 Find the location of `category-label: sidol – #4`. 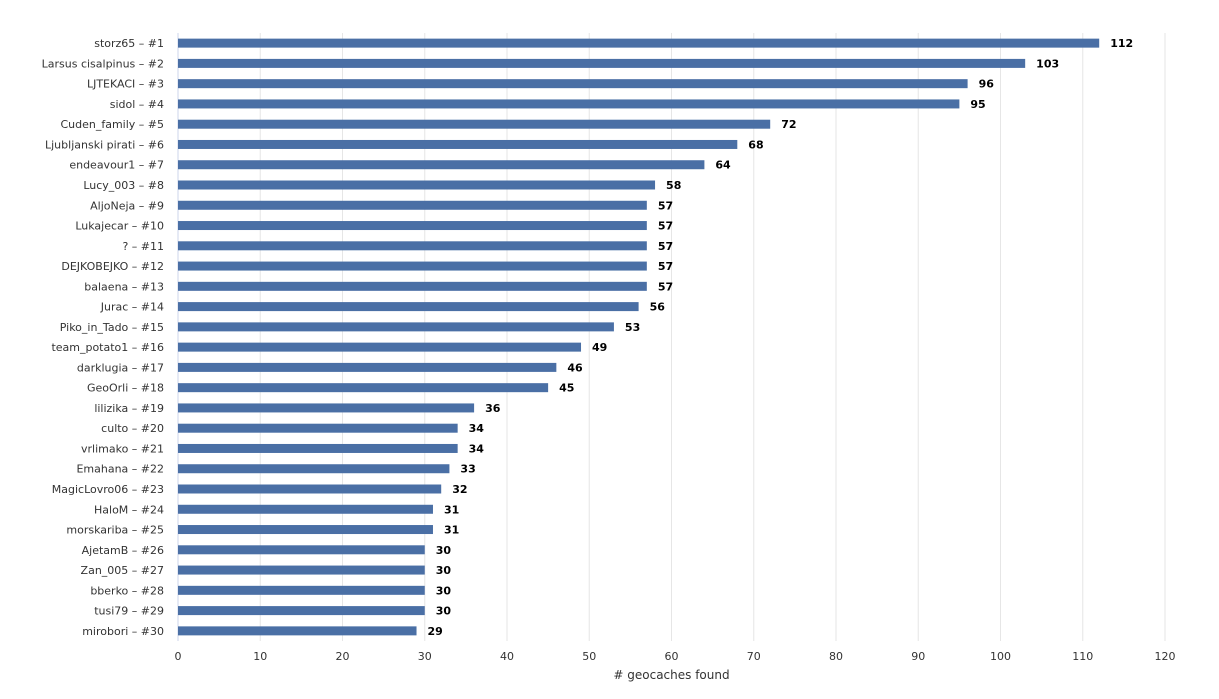

category-label: sidol – #4 is located at coordinates (137, 104).